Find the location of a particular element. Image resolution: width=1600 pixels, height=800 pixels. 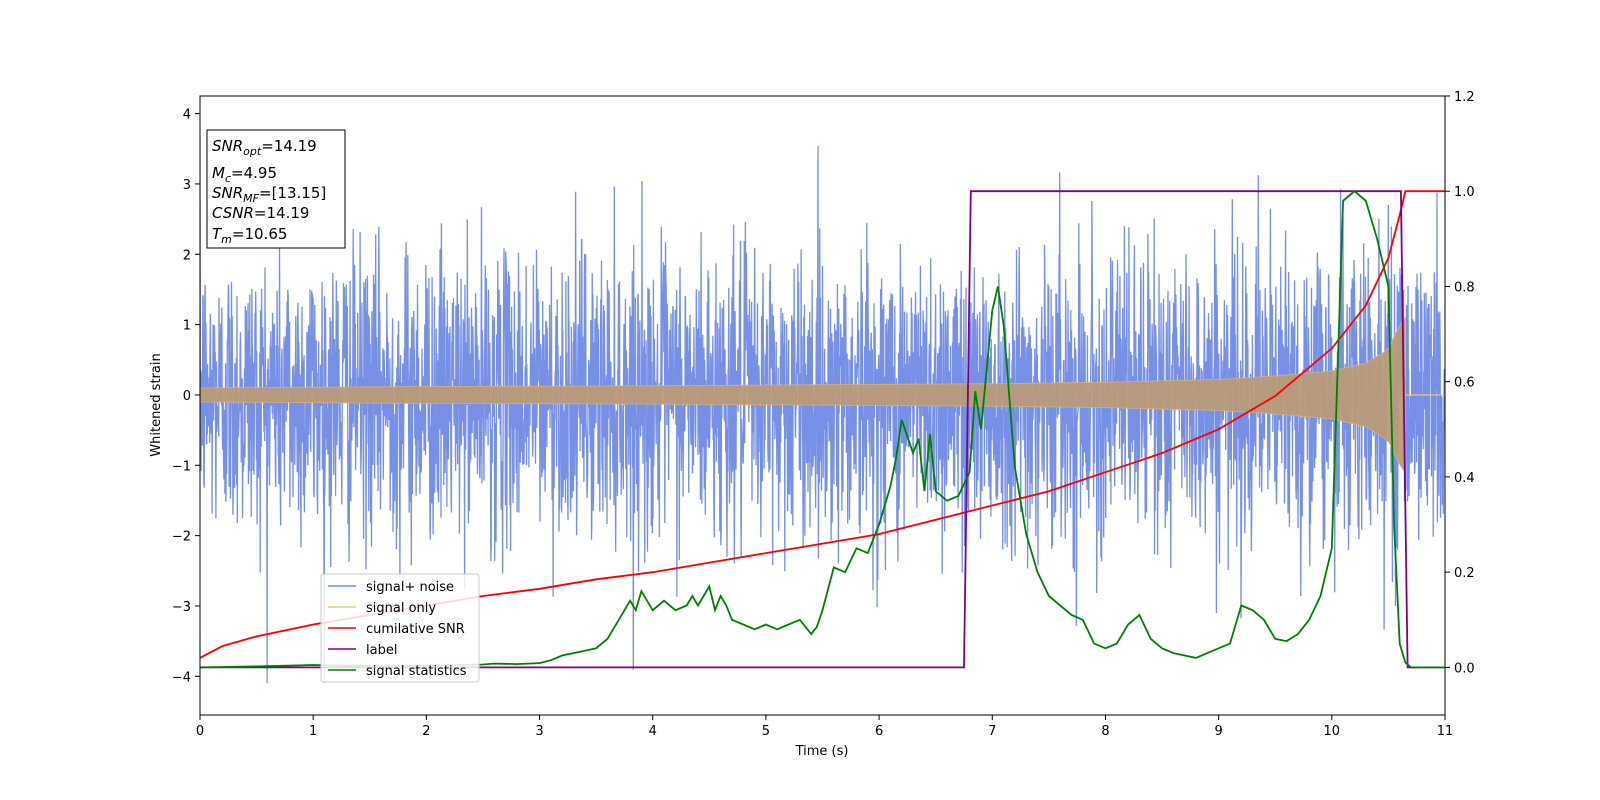

legend-label-label: label is located at coordinates (381, 650).